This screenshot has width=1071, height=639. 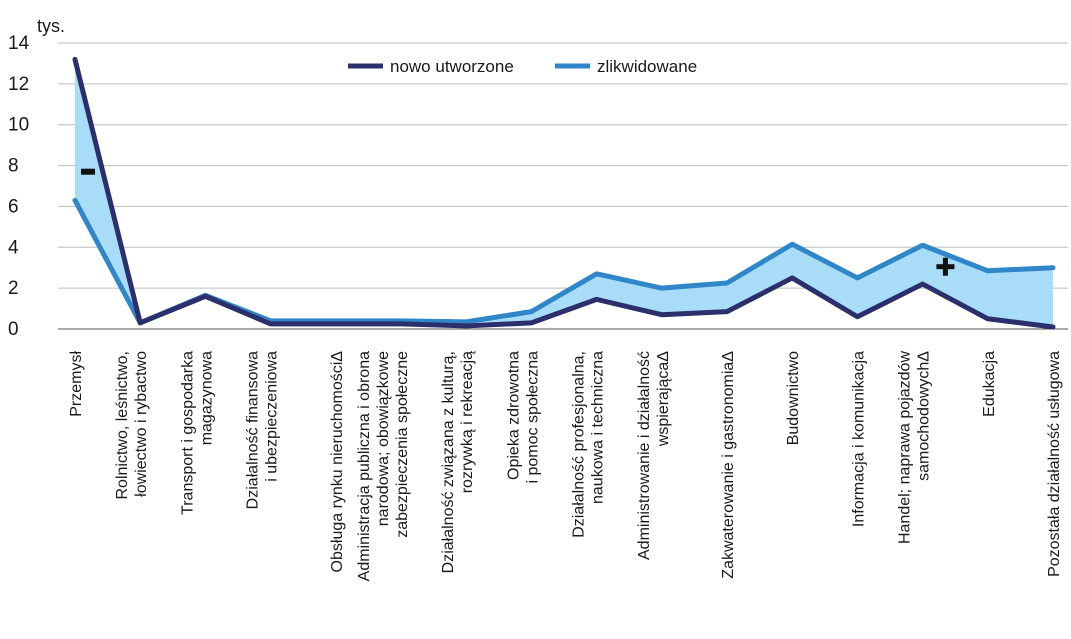 What do you see at coordinates (579, 444) in the screenshot?
I see `category-label: Działalność profesjonalna,` at bounding box center [579, 444].